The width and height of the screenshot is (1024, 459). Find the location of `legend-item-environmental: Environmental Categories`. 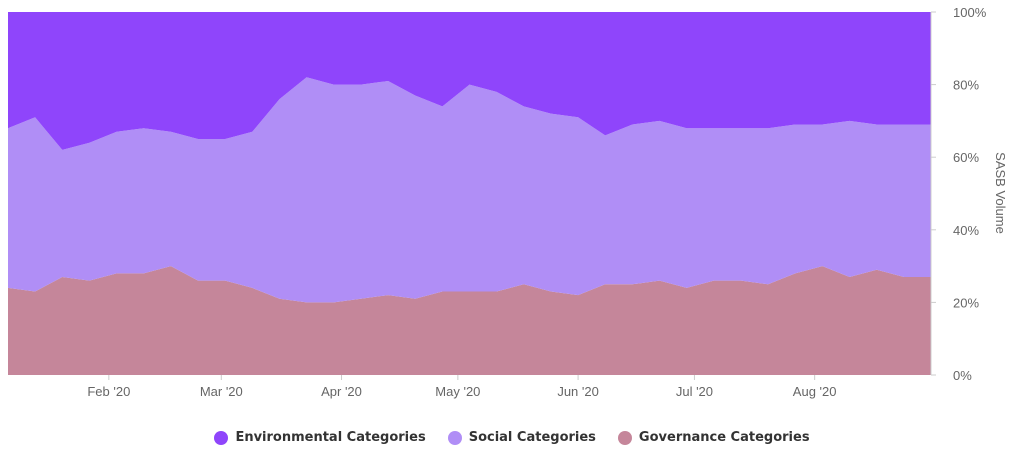

legend-item-environmental: Environmental Categories is located at coordinates (320, 437).